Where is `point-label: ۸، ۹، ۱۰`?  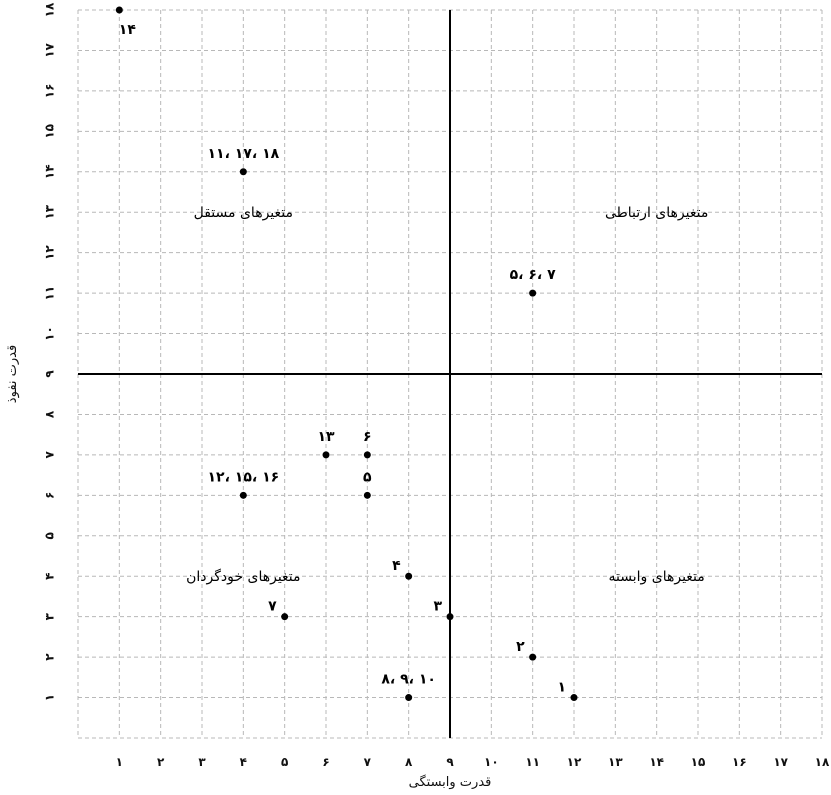 point-label: ۸، ۹، ۱۰ is located at coordinates (408, 680).